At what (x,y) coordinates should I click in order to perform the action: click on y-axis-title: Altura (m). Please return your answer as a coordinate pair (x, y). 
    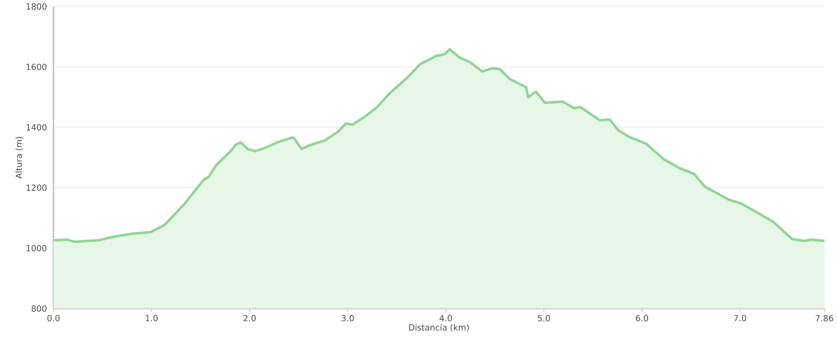
    Looking at the image, I should click on (19, 157).